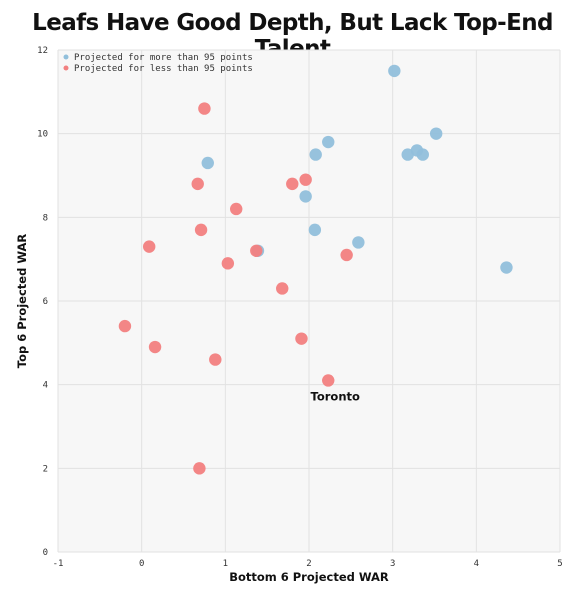  I want to click on x-tick-label: 1, so click(225, 564).